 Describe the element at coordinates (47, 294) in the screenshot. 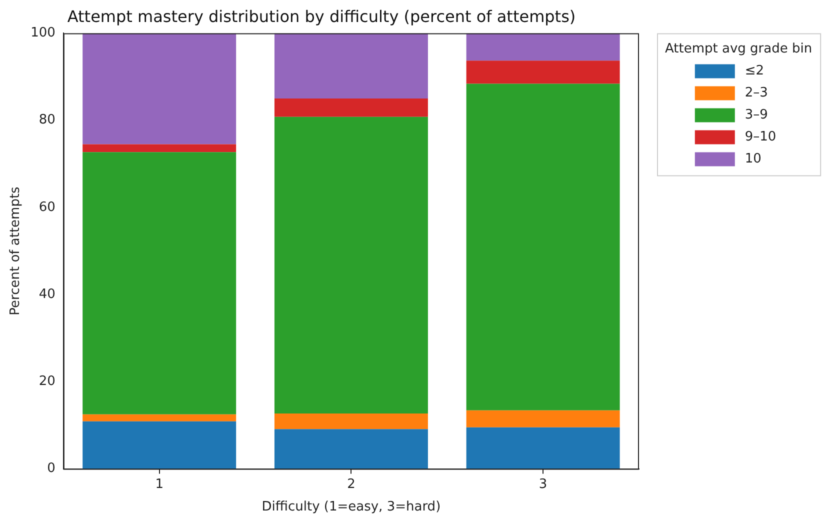

I see `y-tick-label: 40` at that location.